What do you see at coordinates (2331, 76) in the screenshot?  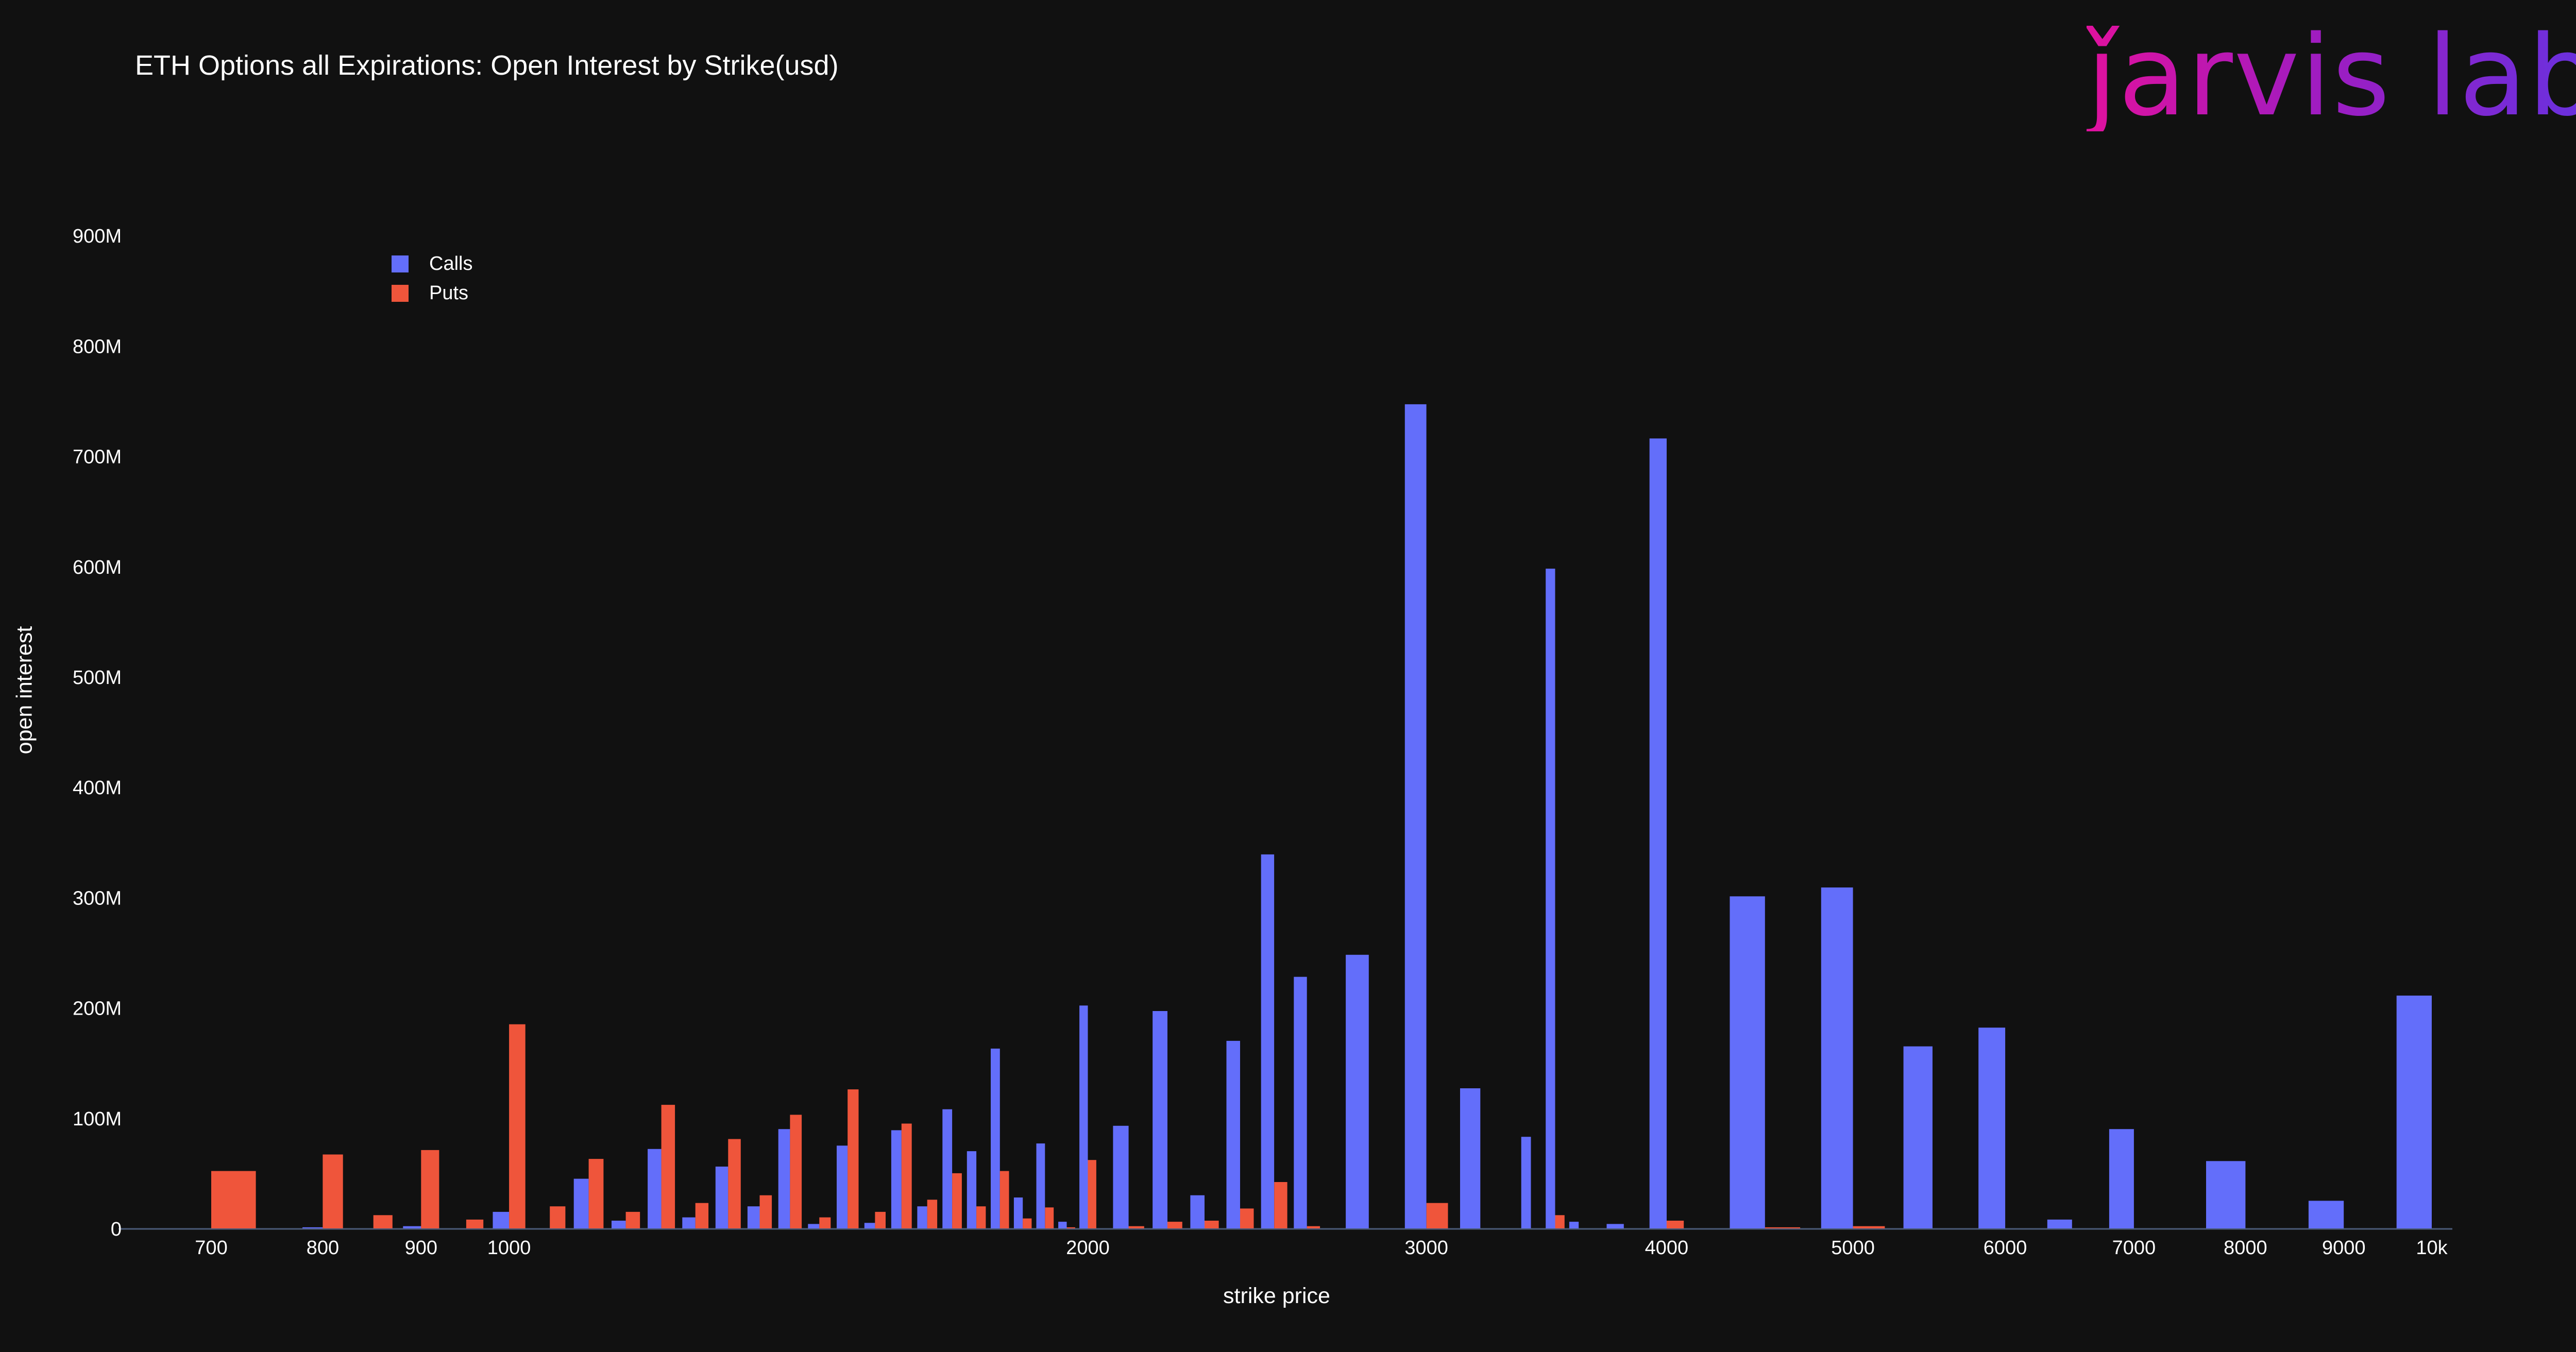 I see `jarvis-labs-logo: ǰarvis labs` at bounding box center [2331, 76].